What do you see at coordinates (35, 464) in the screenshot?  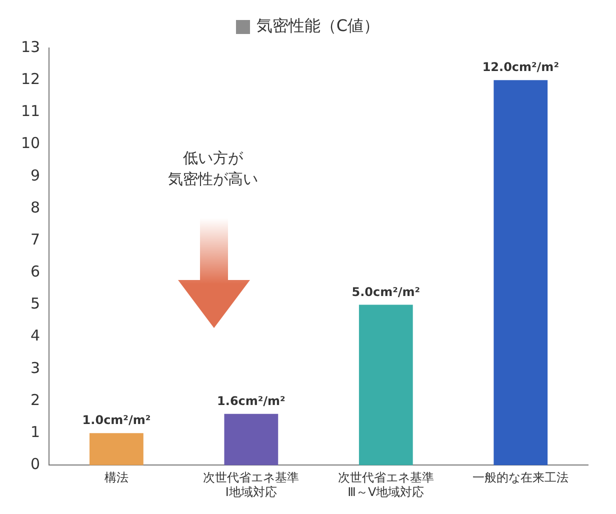 I see `y-tick-label: 0` at bounding box center [35, 464].